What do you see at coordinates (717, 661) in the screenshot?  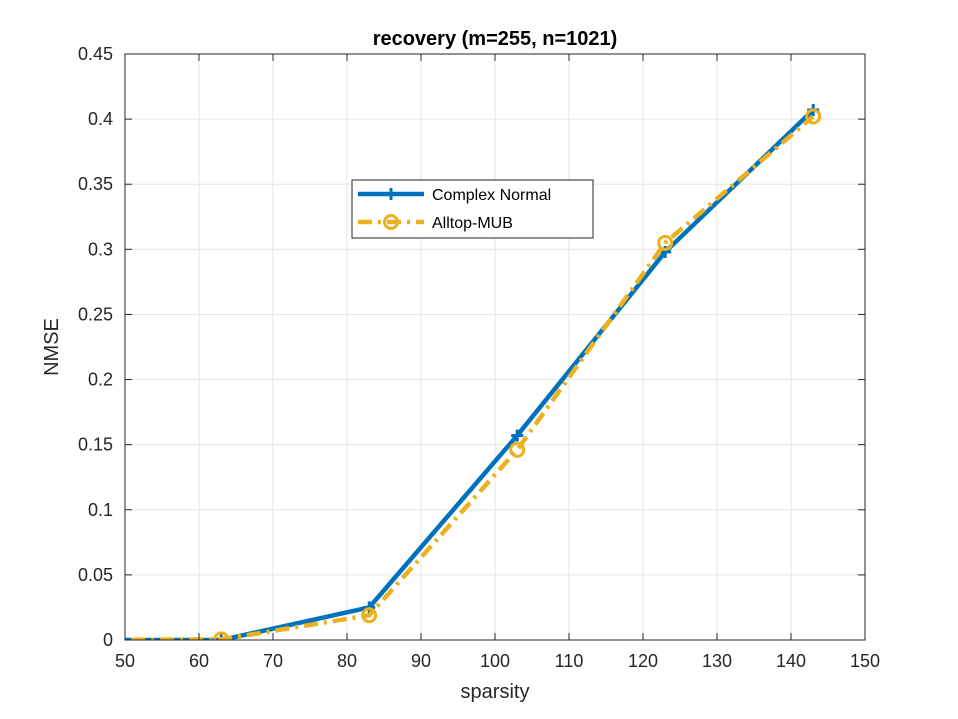 I see `x-tick-label: 130` at bounding box center [717, 661].